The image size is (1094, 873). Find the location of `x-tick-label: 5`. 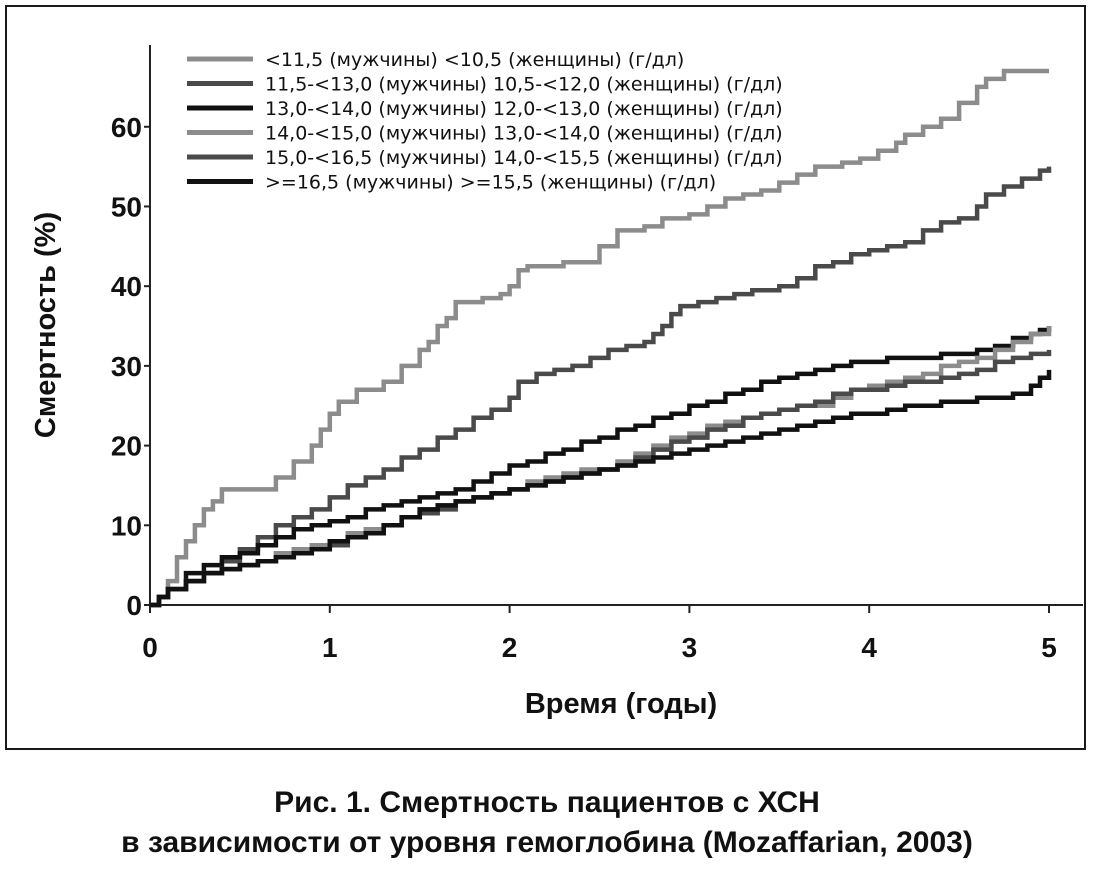

x-tick-label: 5 is located at coordinates (1049, 647).